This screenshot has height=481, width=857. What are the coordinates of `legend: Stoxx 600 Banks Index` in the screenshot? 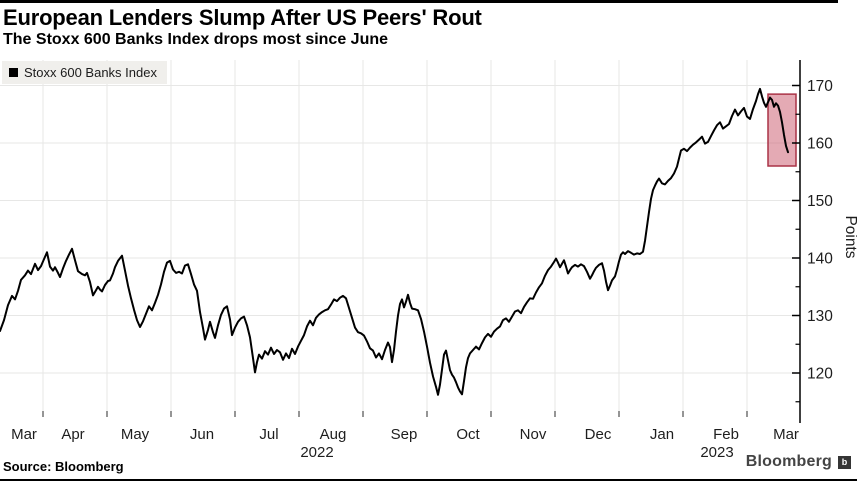 It's located at (84, 72).